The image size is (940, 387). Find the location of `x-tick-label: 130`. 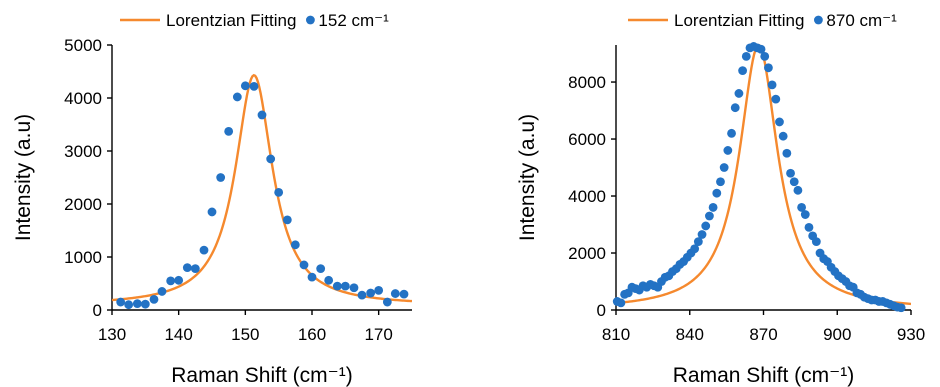

x-tick-label: 130 is located at coordinates (112, 334).